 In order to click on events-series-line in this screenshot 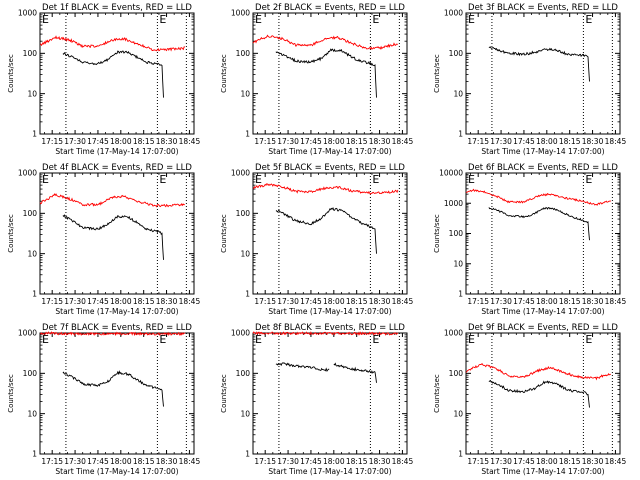, I will do `click(355, 372)`.